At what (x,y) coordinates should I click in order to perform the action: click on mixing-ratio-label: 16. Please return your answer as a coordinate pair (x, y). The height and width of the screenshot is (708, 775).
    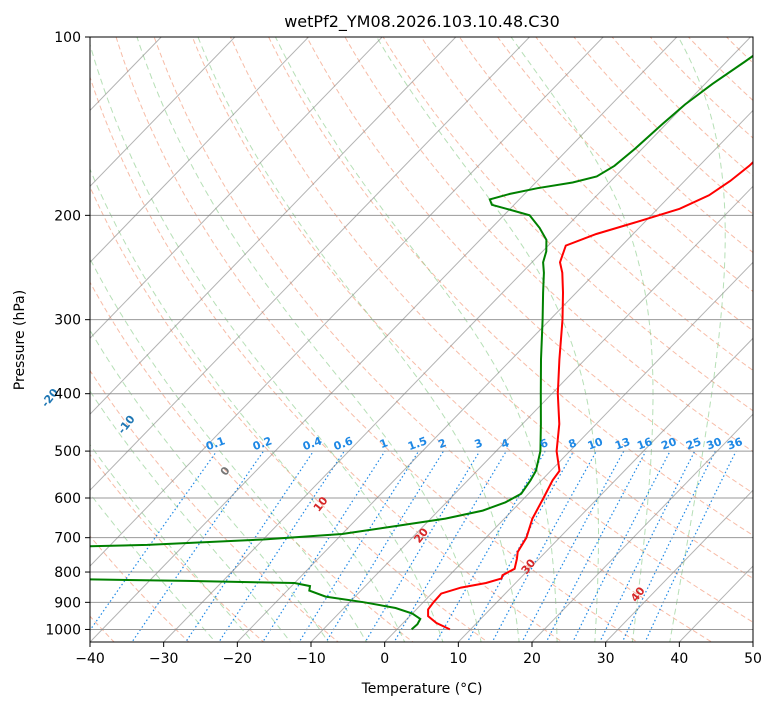
    Looking at the image, I should click on (644, 444).